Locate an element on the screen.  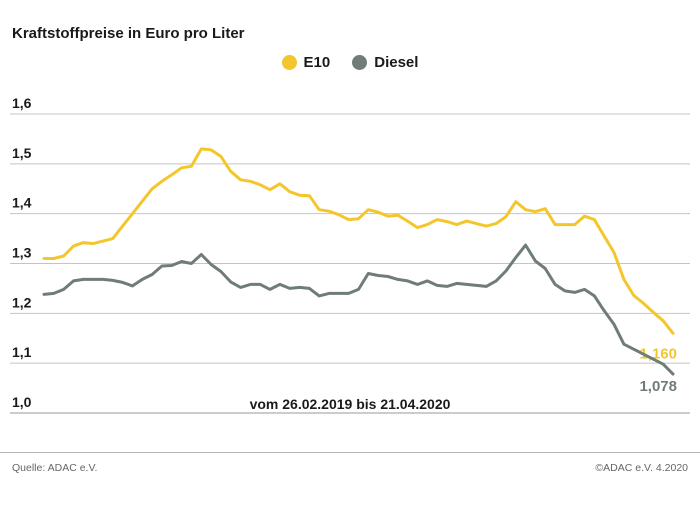
y-tick-label: 1,3 is located at coordinates (22, 253).